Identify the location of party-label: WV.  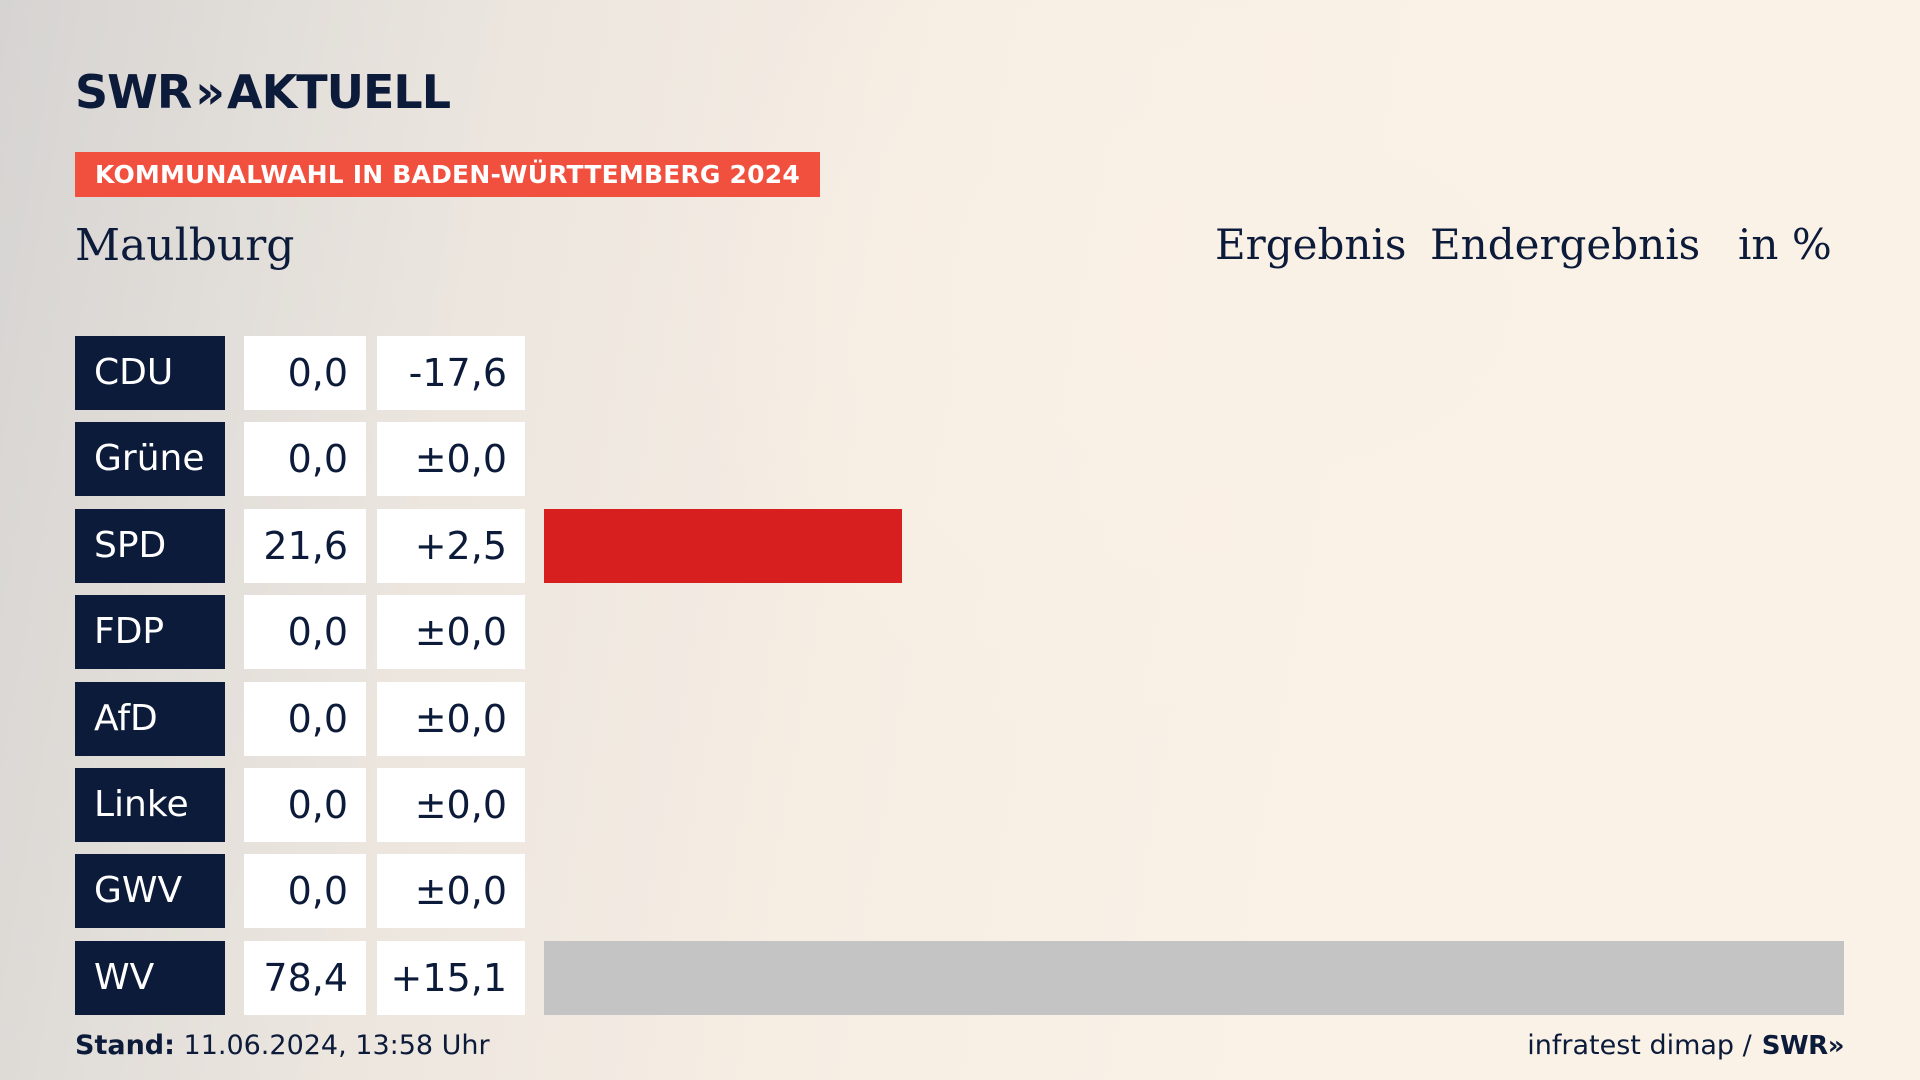
(150, 977).